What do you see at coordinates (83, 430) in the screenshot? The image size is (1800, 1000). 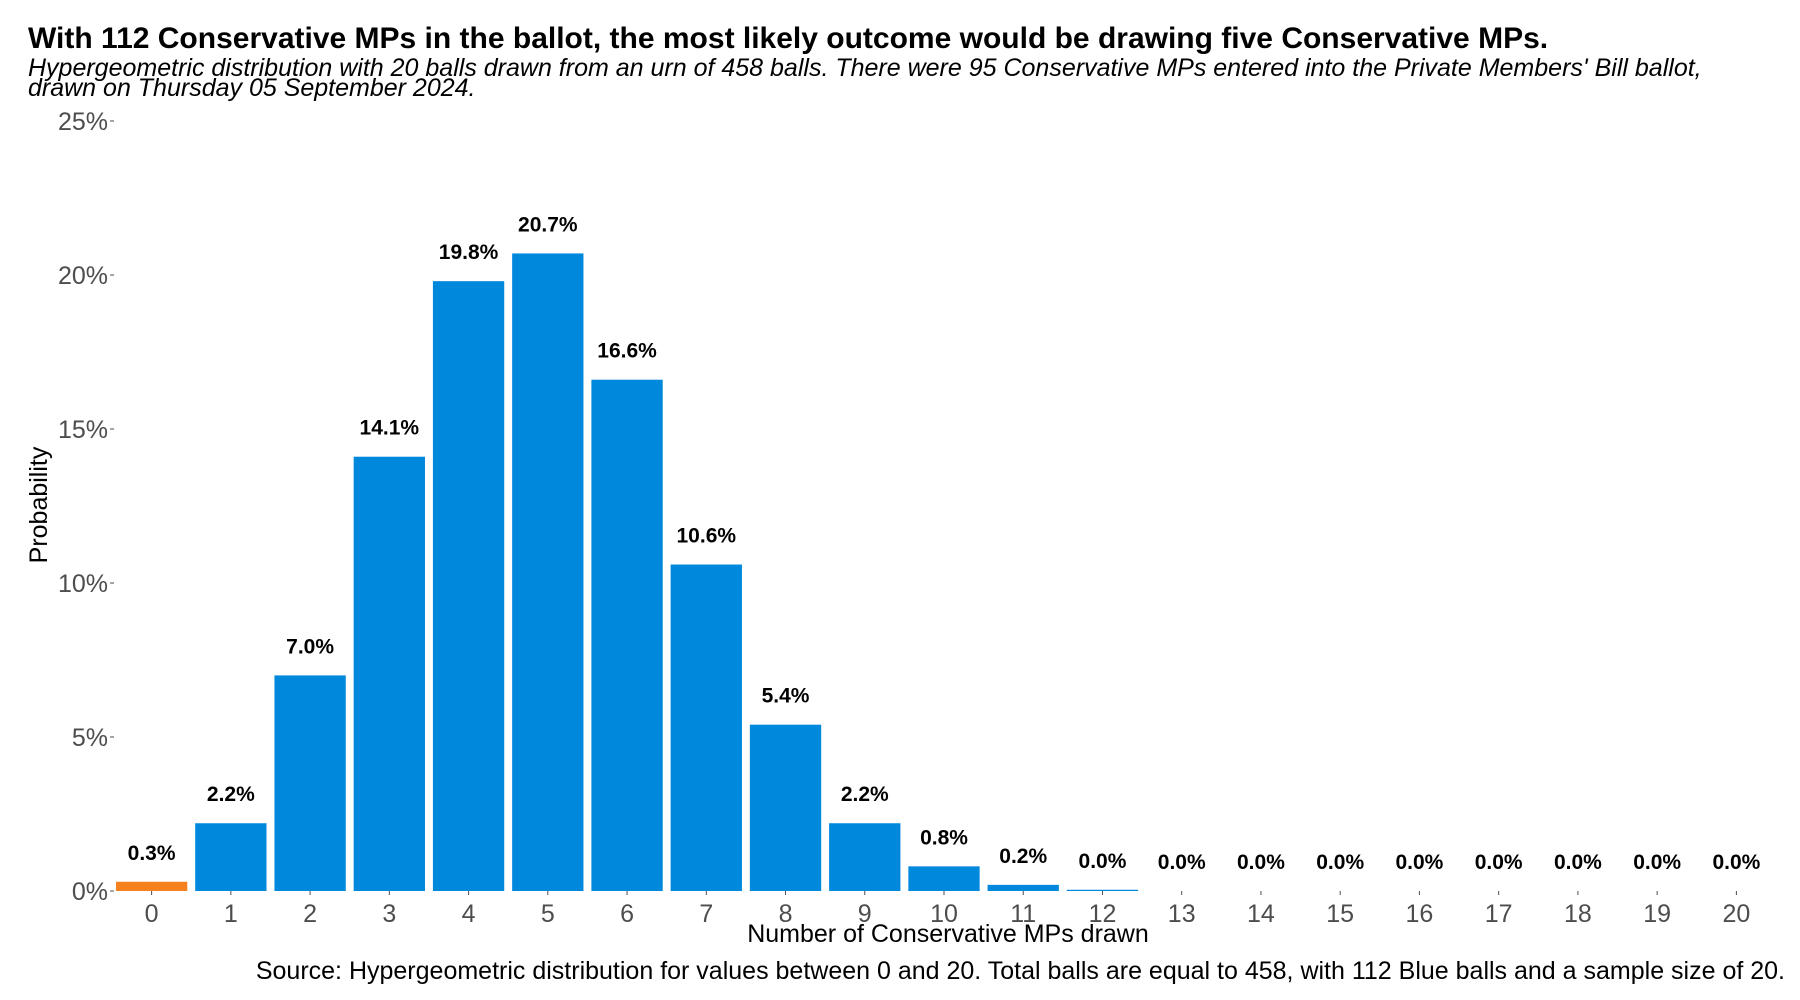 I see `y-tick-label: 15%` at bounding box center [83, 430].